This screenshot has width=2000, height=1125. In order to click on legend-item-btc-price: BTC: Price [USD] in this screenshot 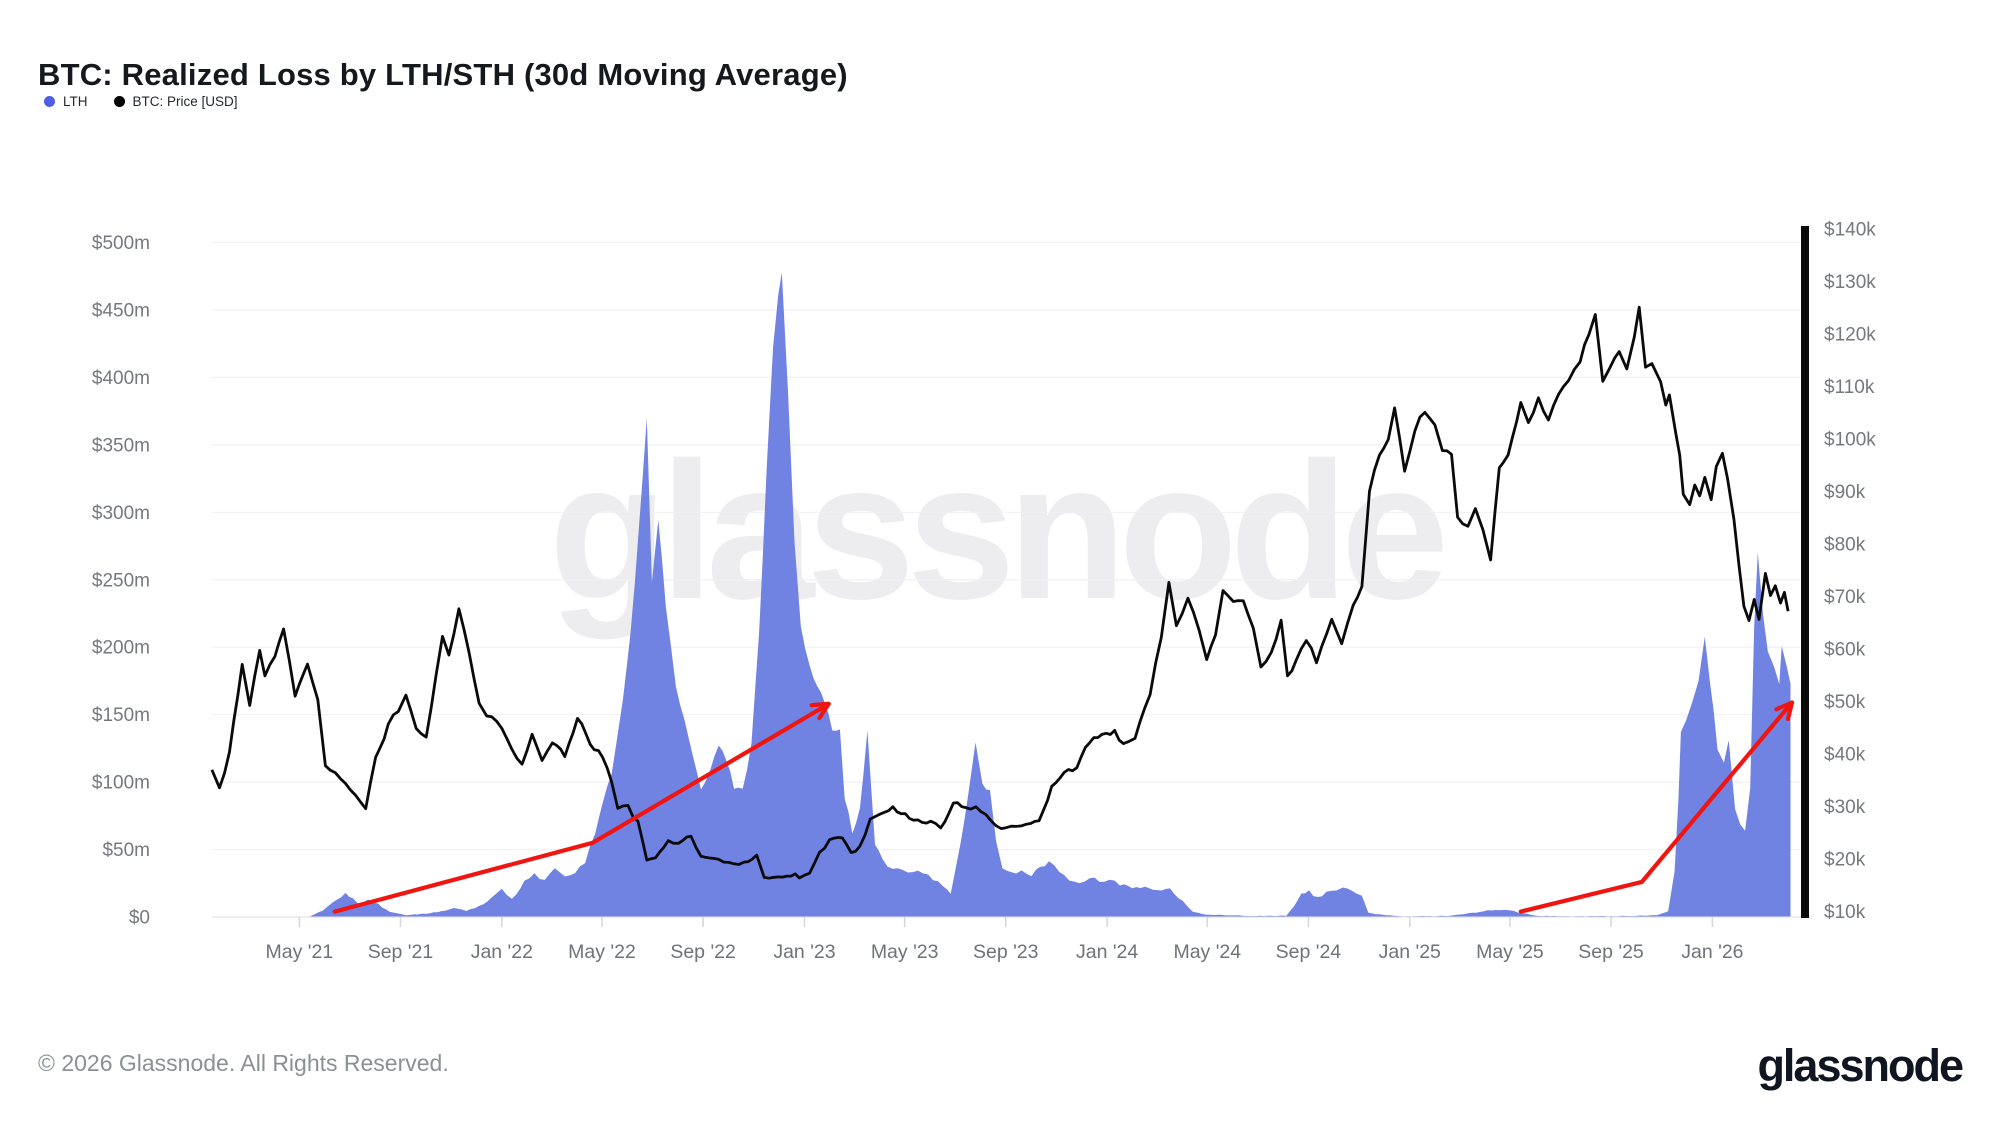, I will do `click(175, 101)`.